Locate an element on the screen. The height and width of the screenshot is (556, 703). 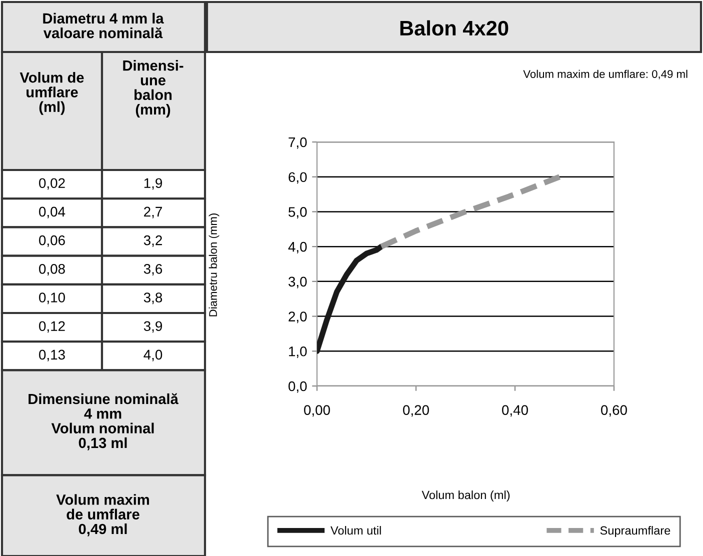
x-tick-label: 0,00 is located at coordinates (317, 411).